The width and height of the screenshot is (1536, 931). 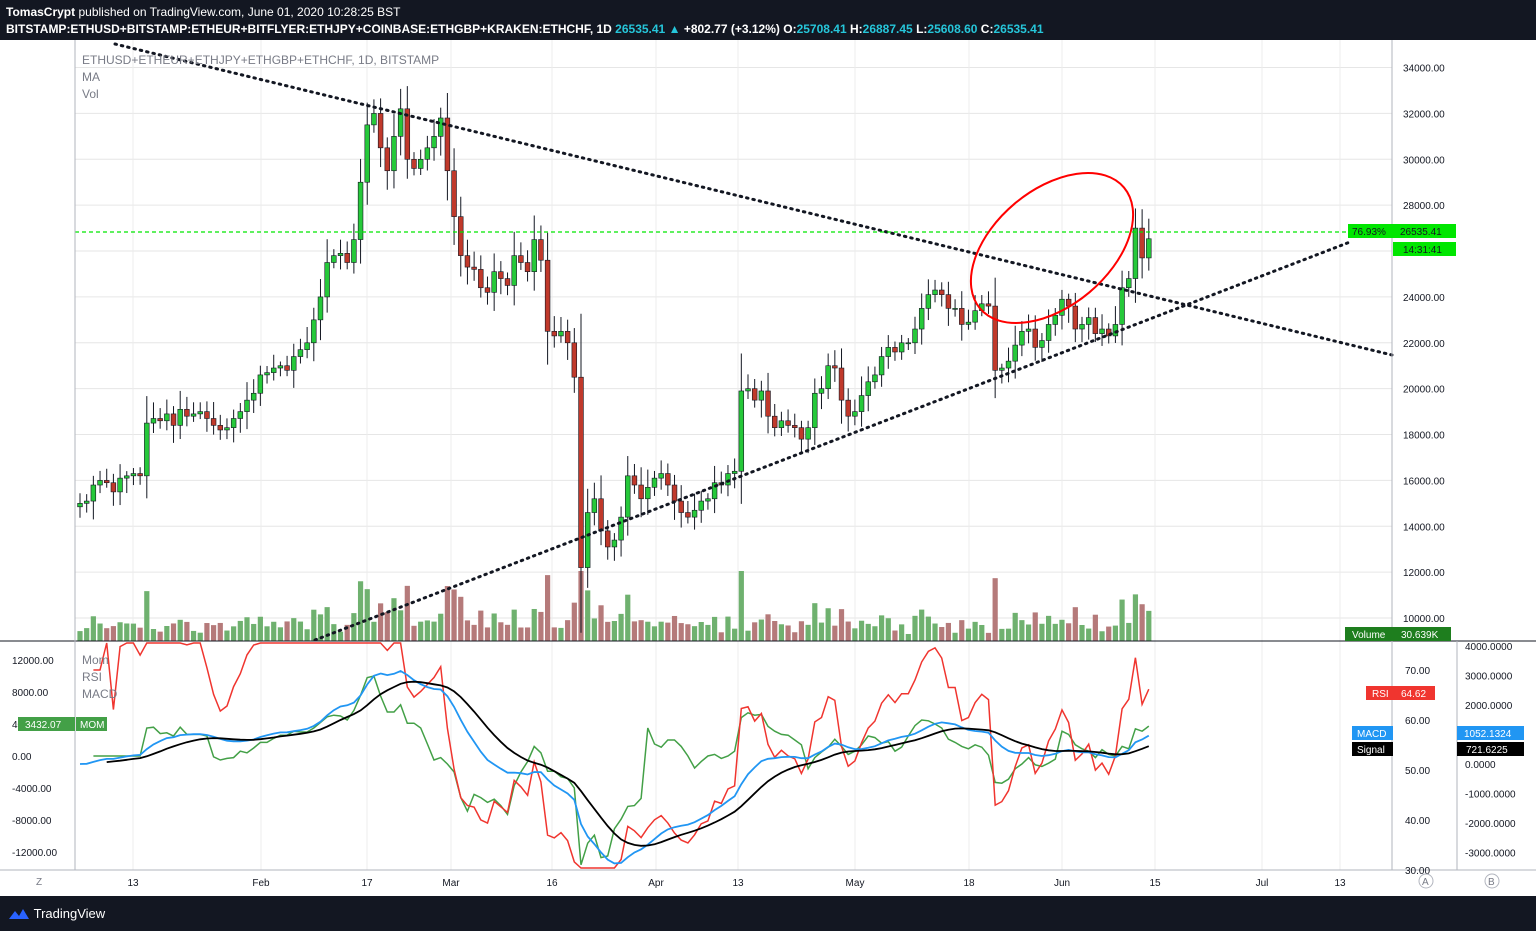 I want to click on mom-tick-label: 8000.00, so click(x=30, y=693).